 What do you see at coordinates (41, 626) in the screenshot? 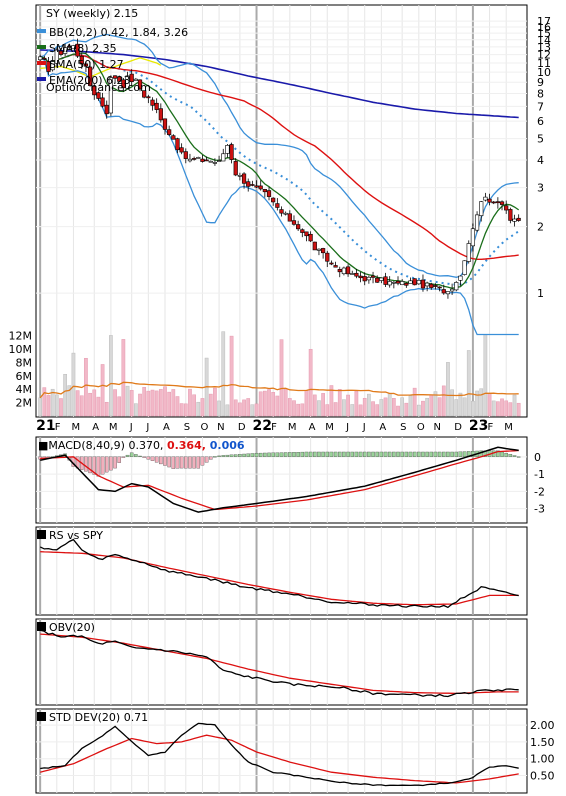
I see `panel-marker` at bounding box center [41, 626].